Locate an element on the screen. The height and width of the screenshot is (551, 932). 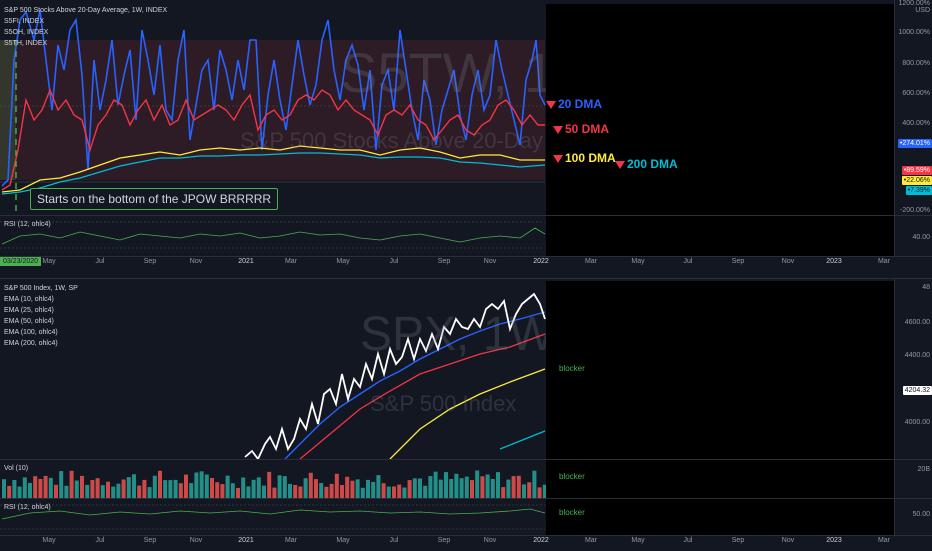
axis-tick: 20B is located at coordinates (923, 469).